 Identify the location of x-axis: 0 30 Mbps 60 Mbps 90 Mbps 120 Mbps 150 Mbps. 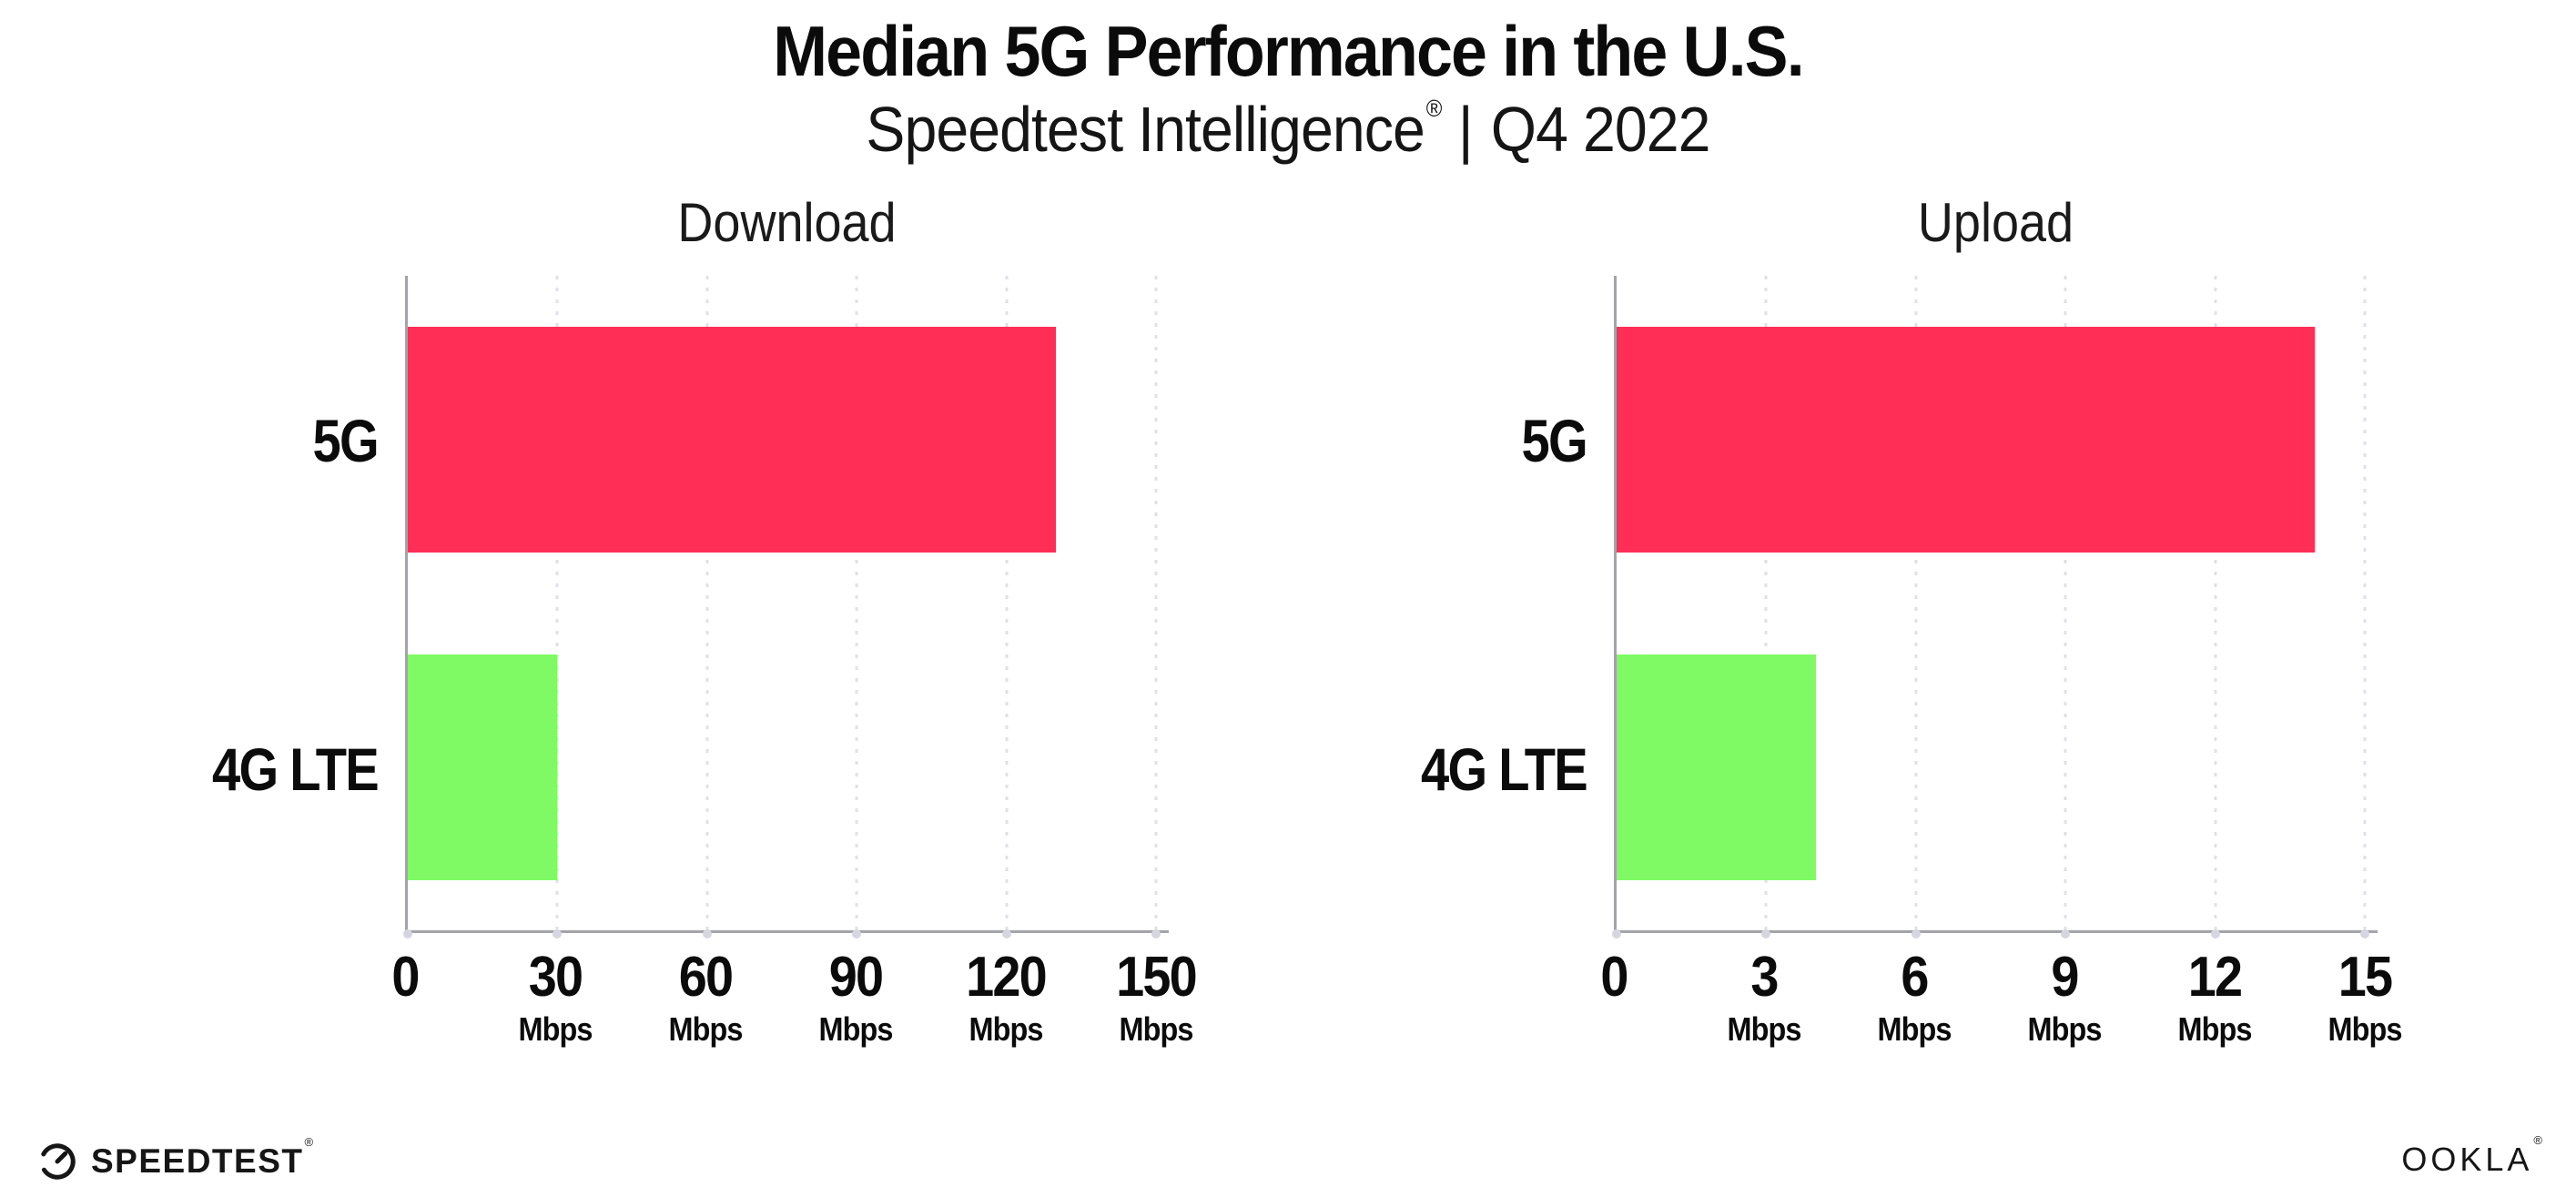
(794, 1008).